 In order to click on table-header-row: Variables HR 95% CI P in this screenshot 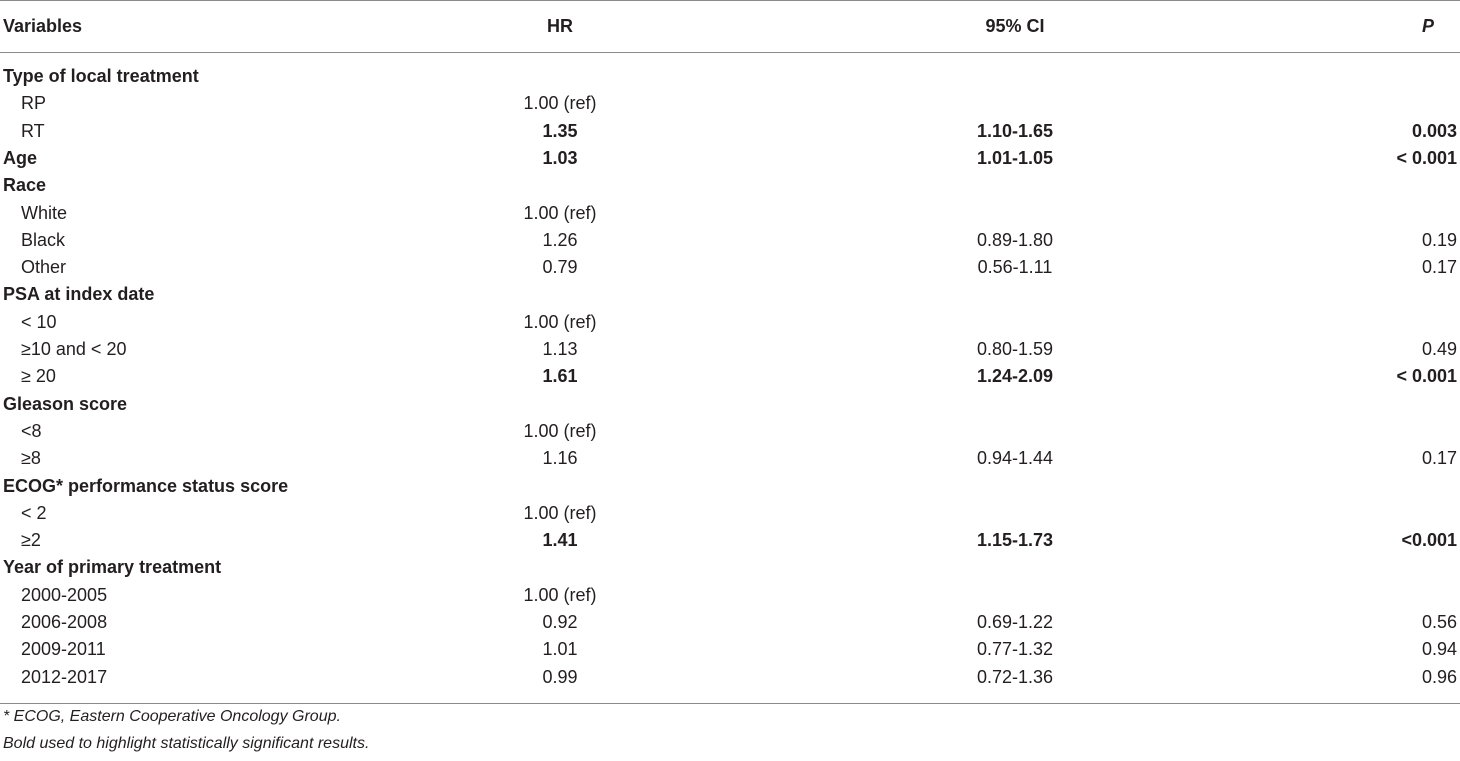, I will do `click(730, 26)`.